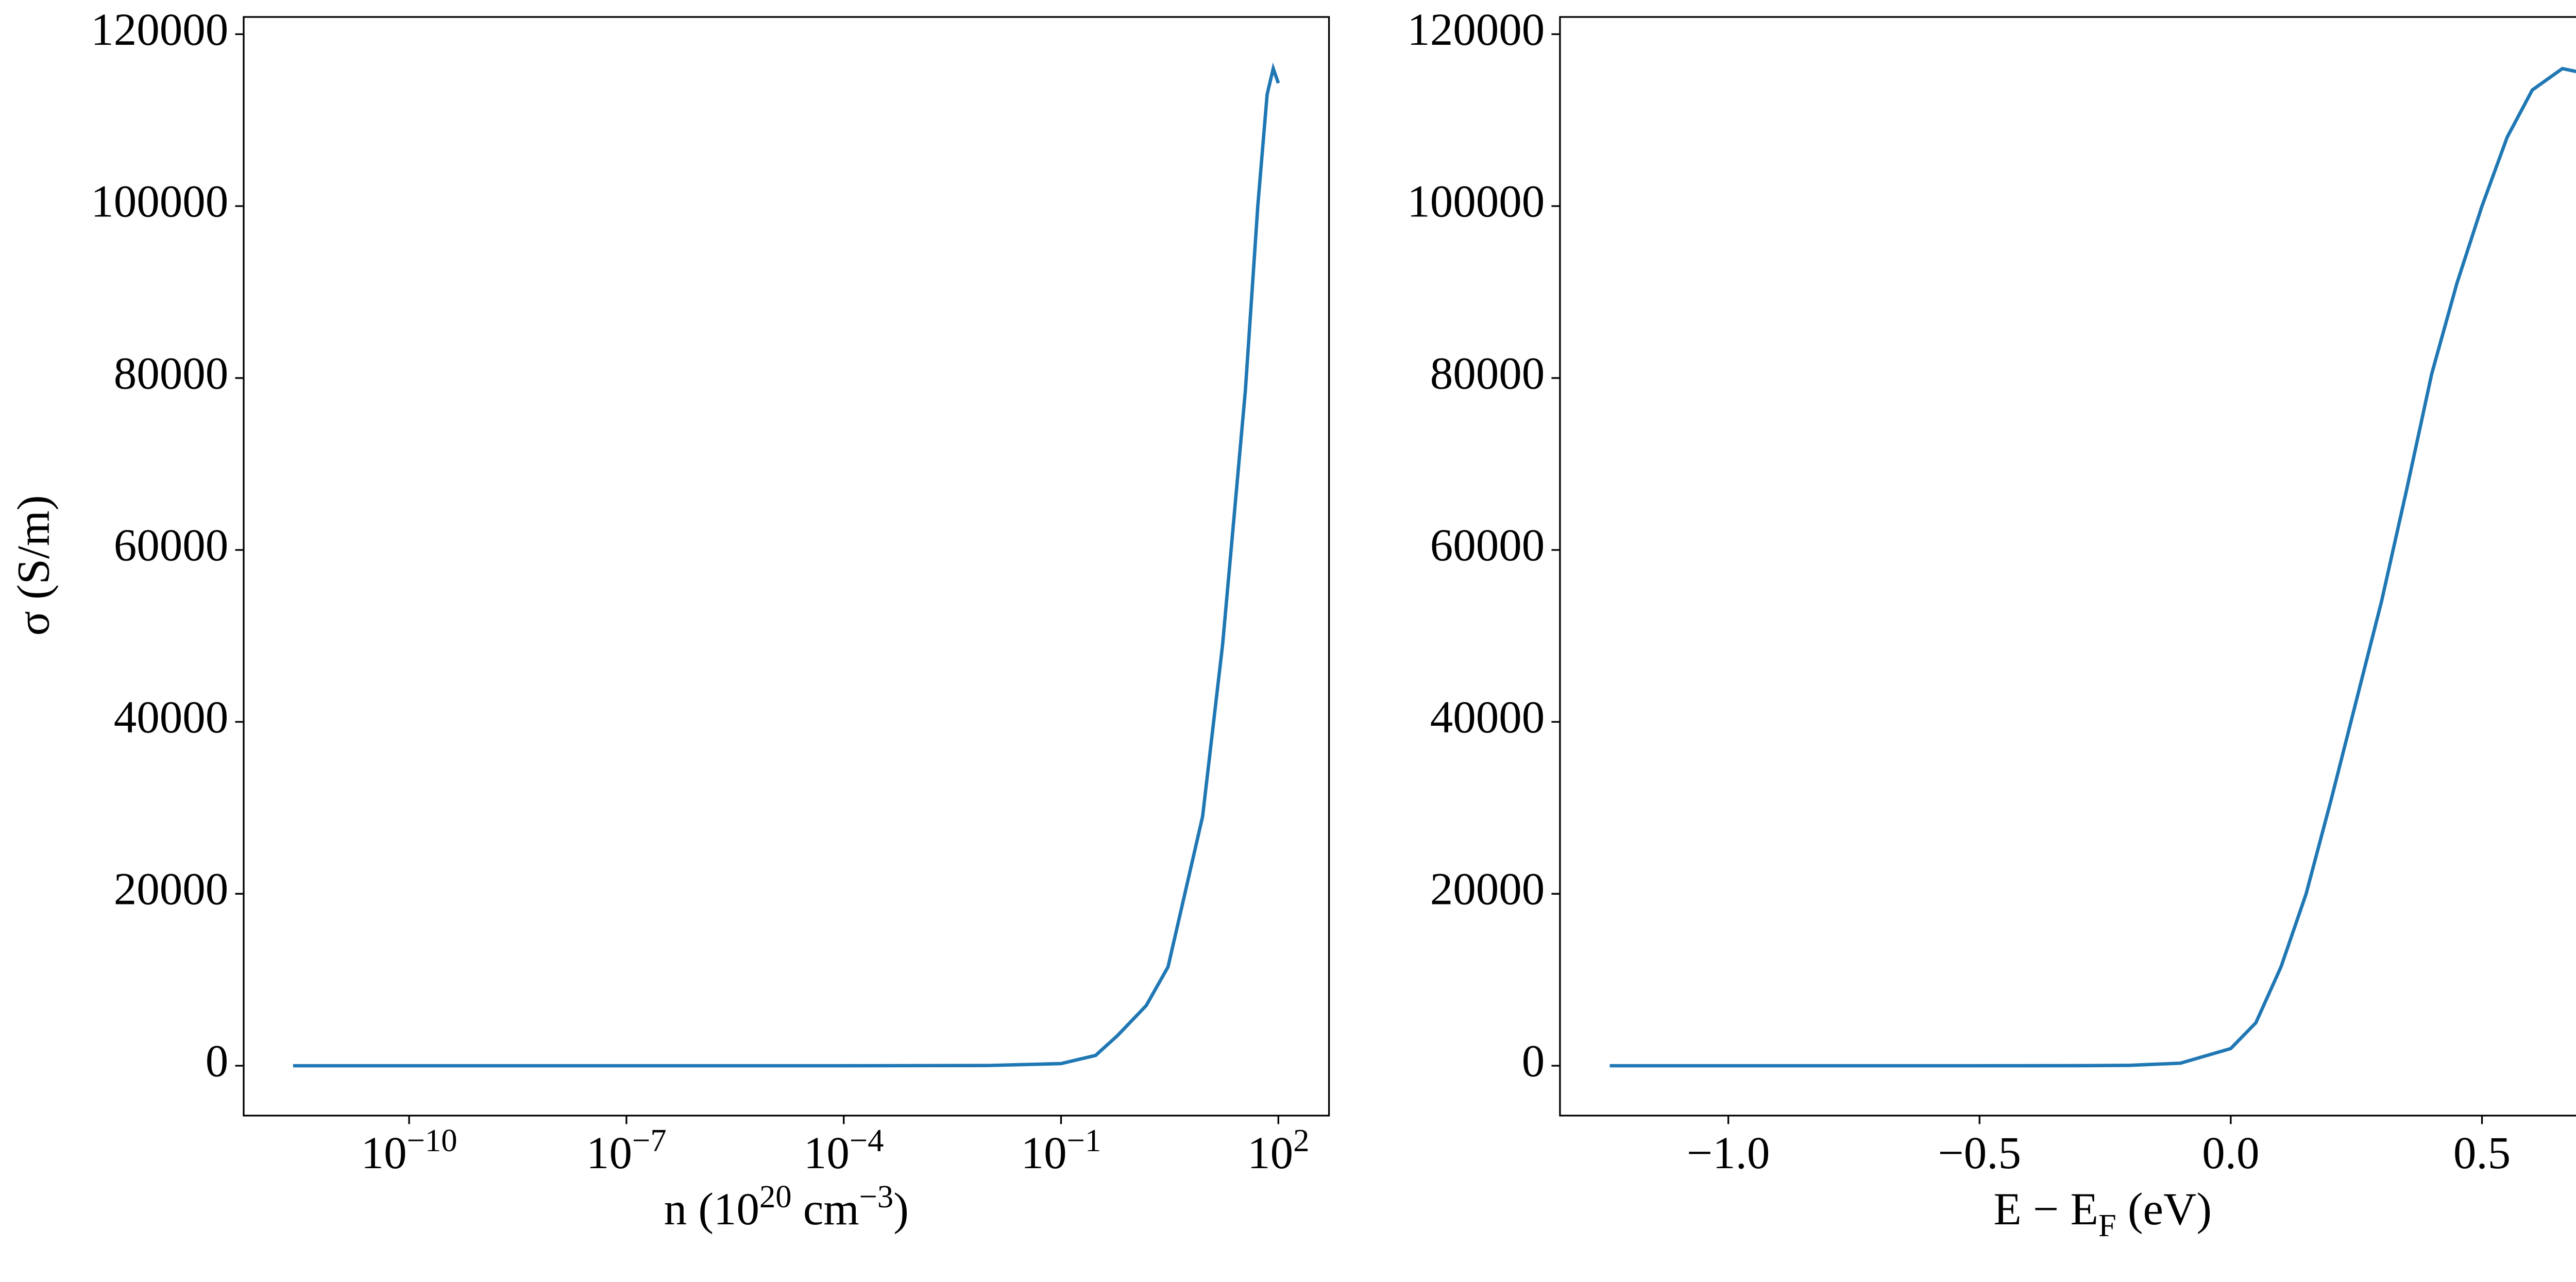 The width and height of the screenshot is (2576, 1282). I want to click on label-part: 2, so click(1301, 1140).